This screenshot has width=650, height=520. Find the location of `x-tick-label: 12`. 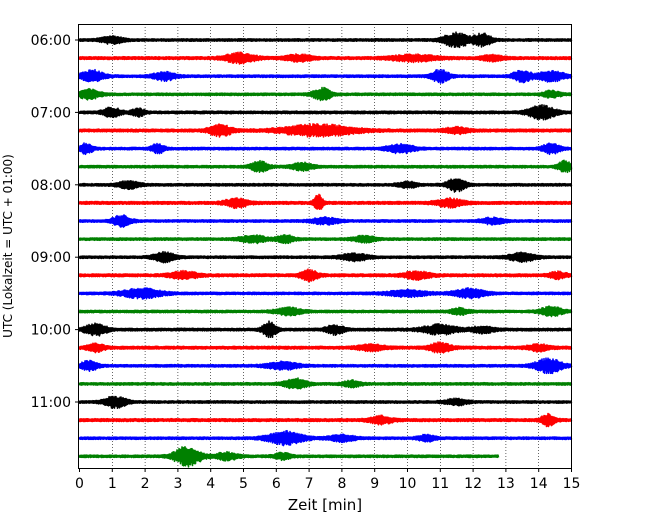

x-tick-label: 12 is located at coordinates (473, 484).